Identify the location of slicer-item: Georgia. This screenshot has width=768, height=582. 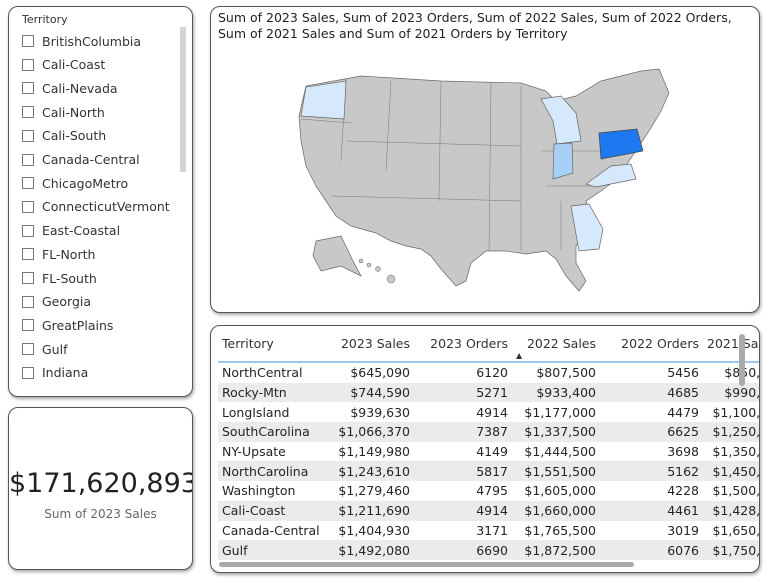
(56, 302).